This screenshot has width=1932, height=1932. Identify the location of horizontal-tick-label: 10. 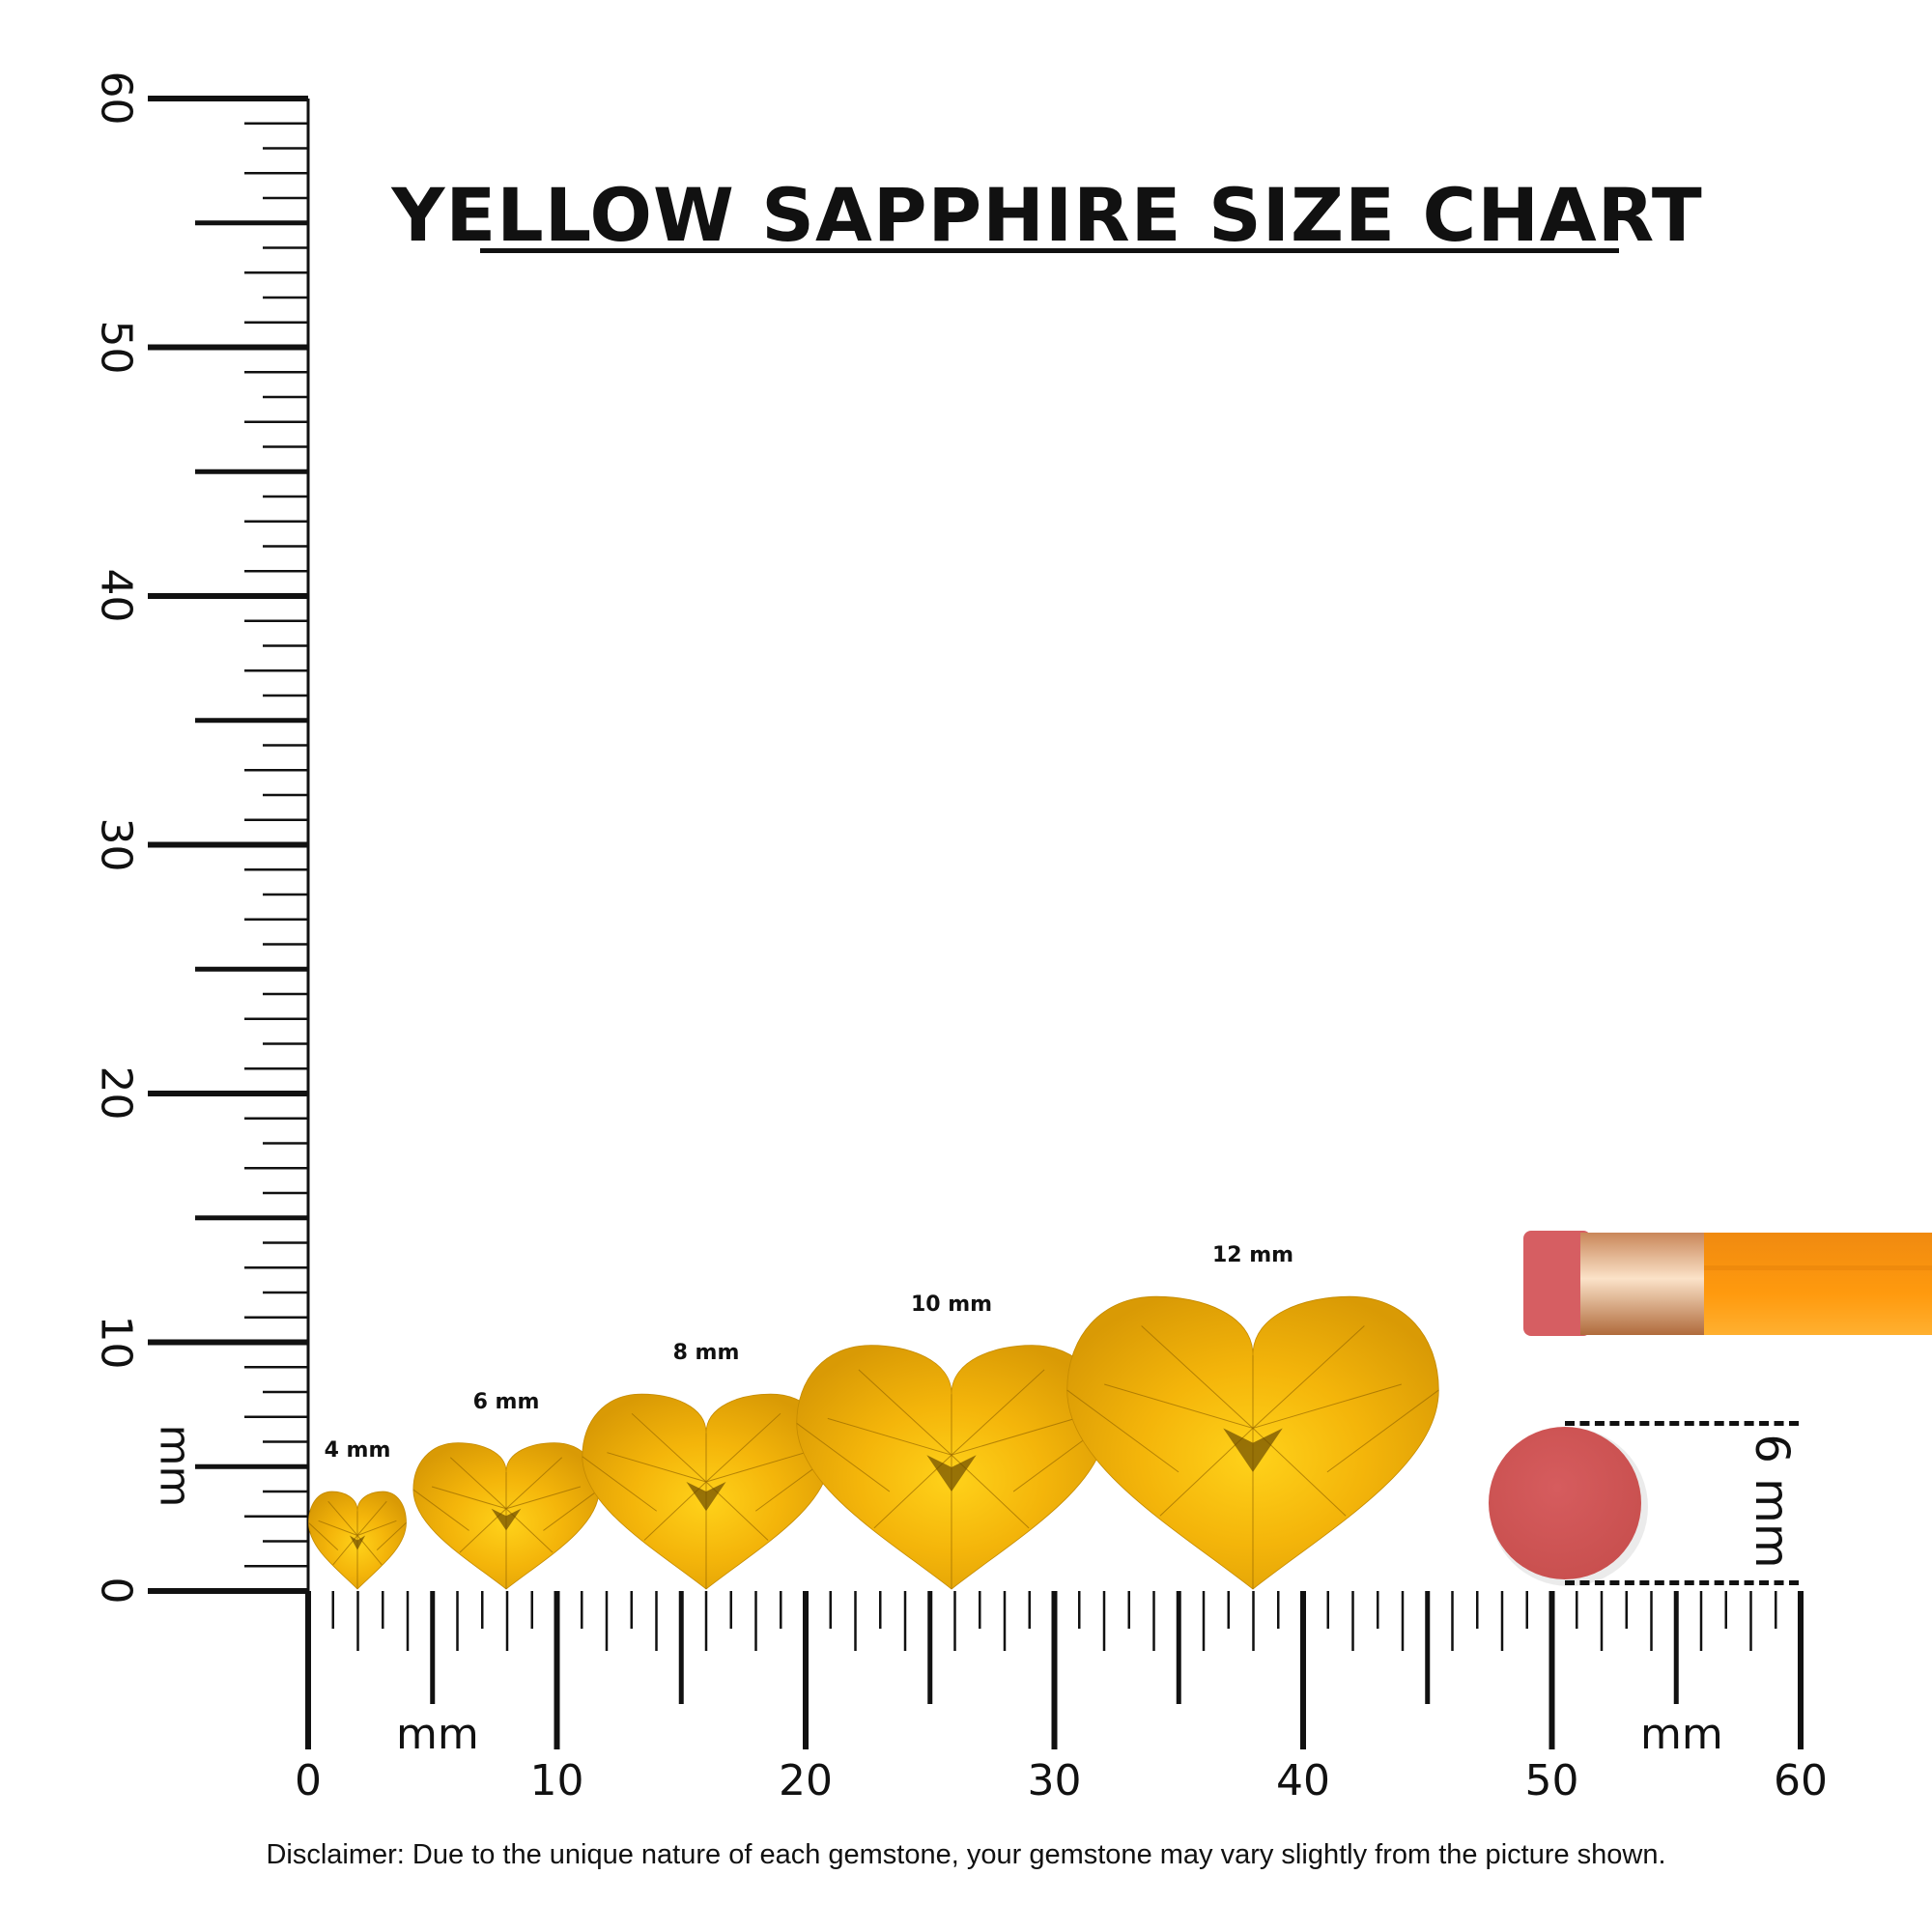
(556, 1780).